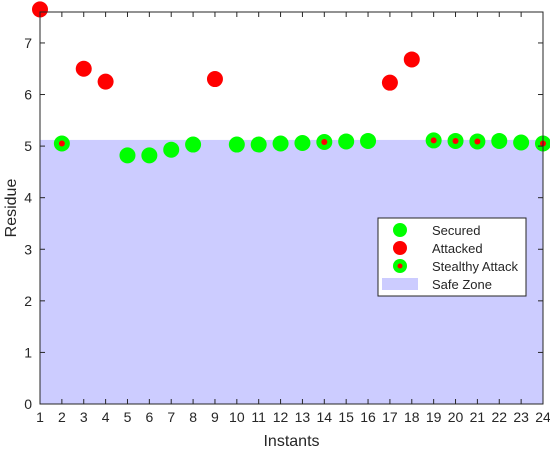 Image resolution: width=550 pixels, height=452 pixels. What do you see at coordinates (452, 257) in the screenshot?
I see `legend: Secured Attacked Stealthy Attack Safe Zone` at bounding box center [452, 257].